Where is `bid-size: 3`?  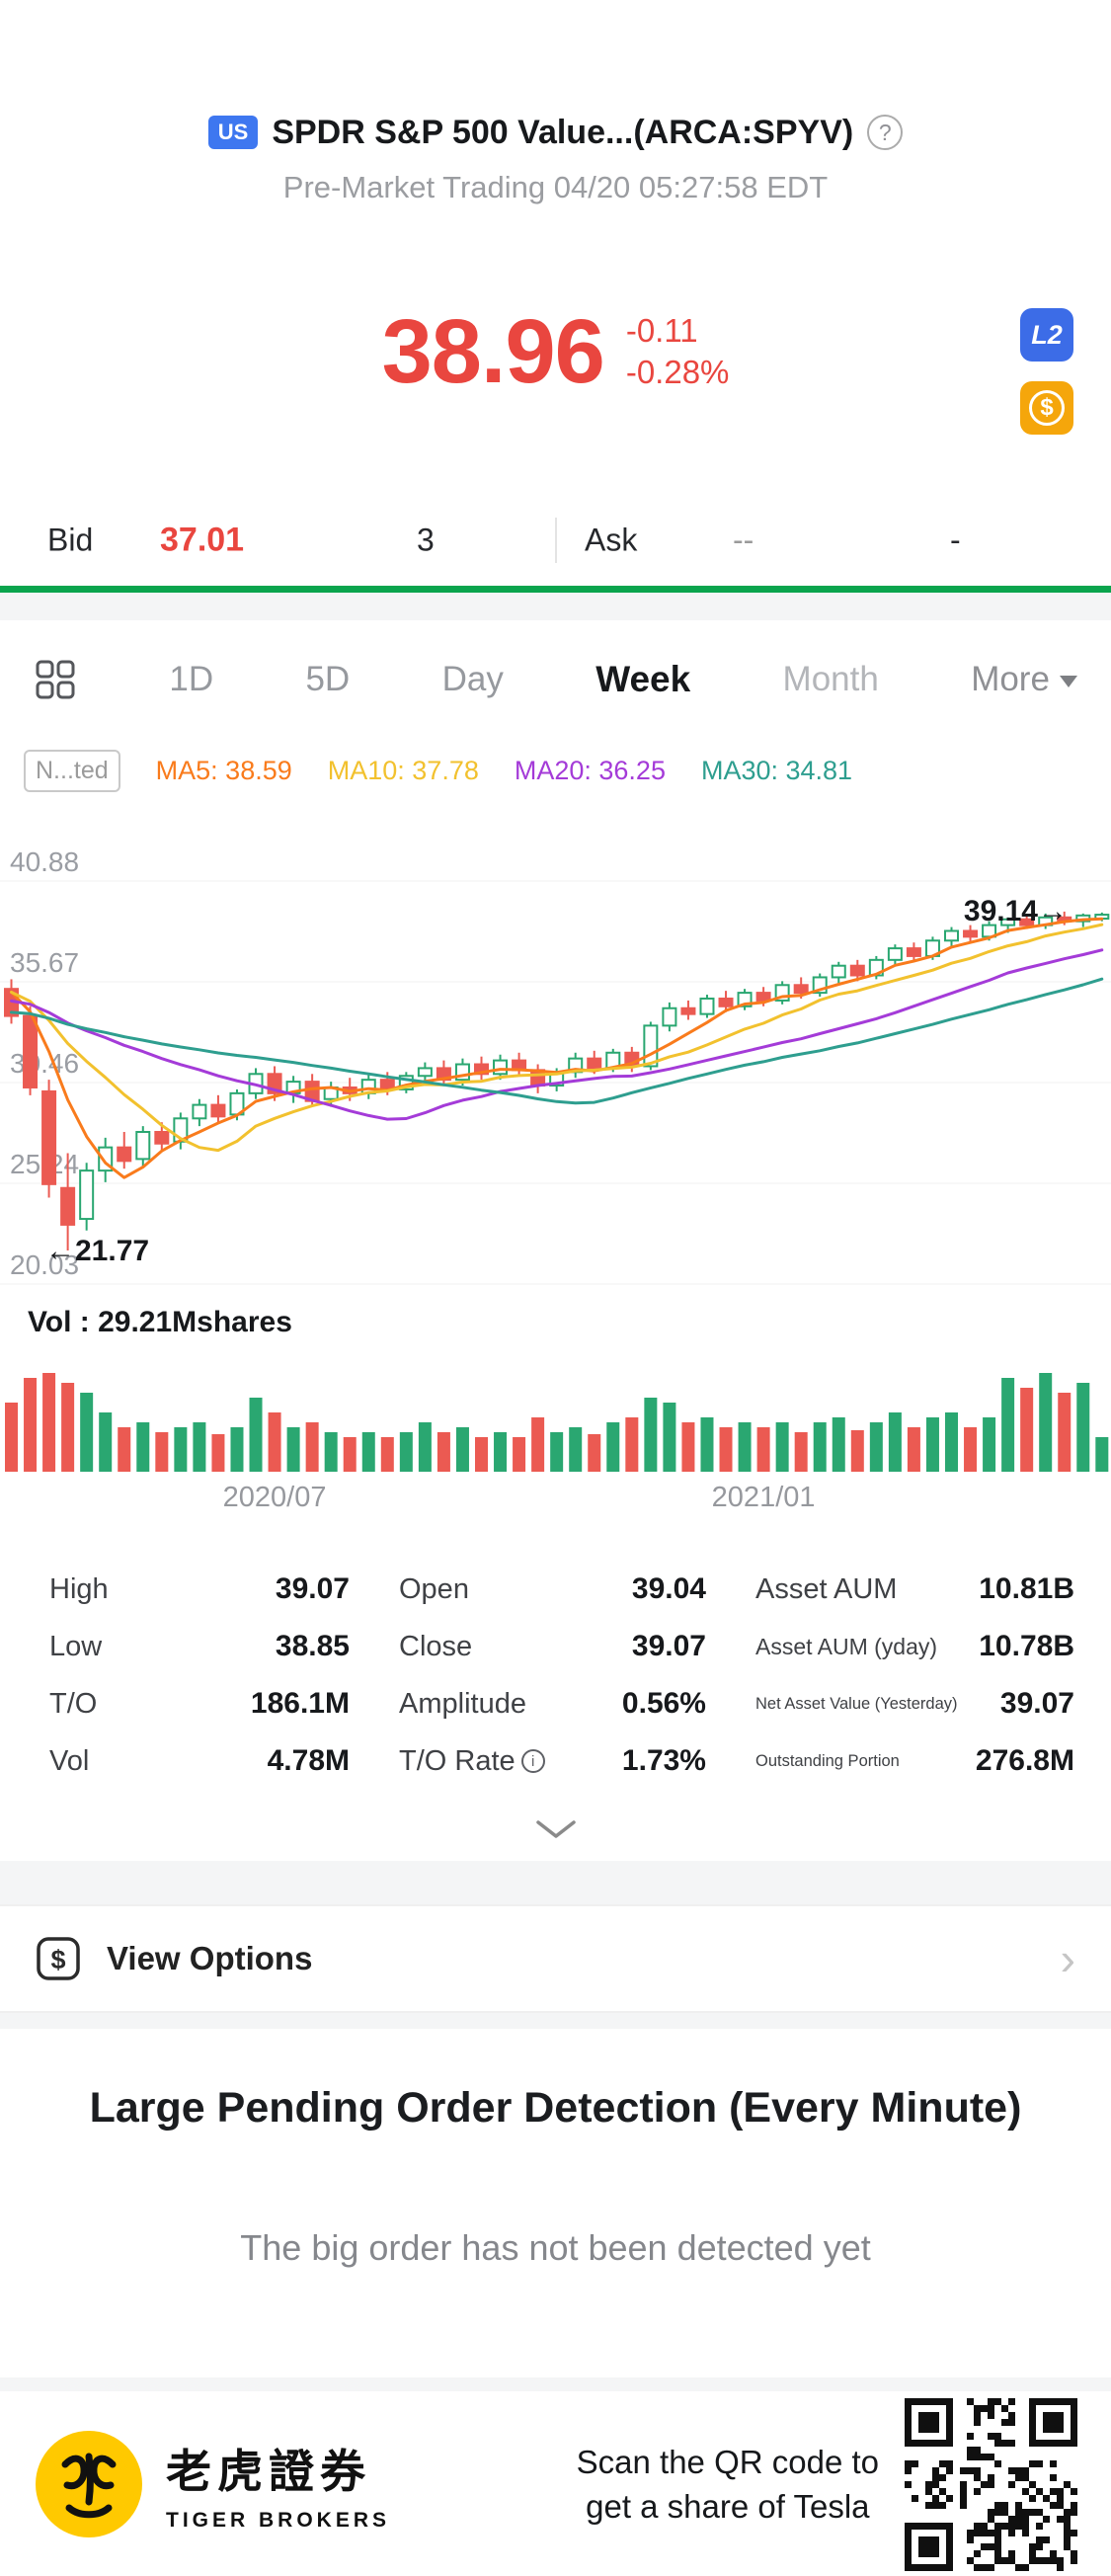 bid-size: 3 is located at coordinates (426, 539).